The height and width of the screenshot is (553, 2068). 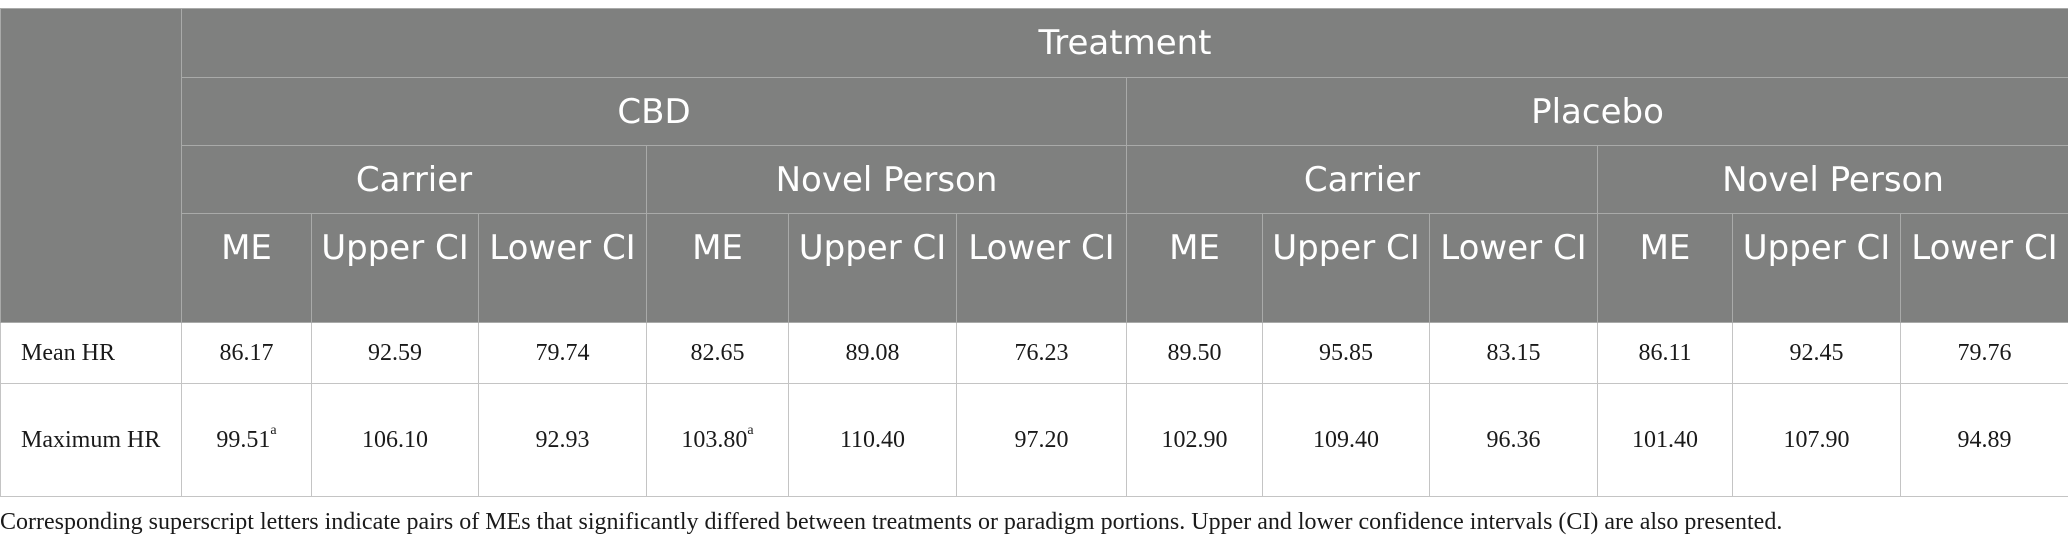 I want to click on row-label: Mean HR, so click(x=91, y=353).